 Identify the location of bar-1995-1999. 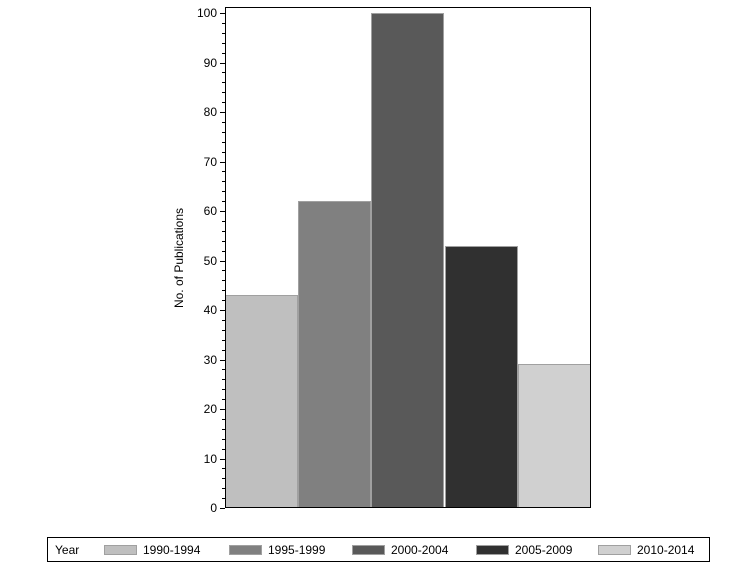
(334, 354).